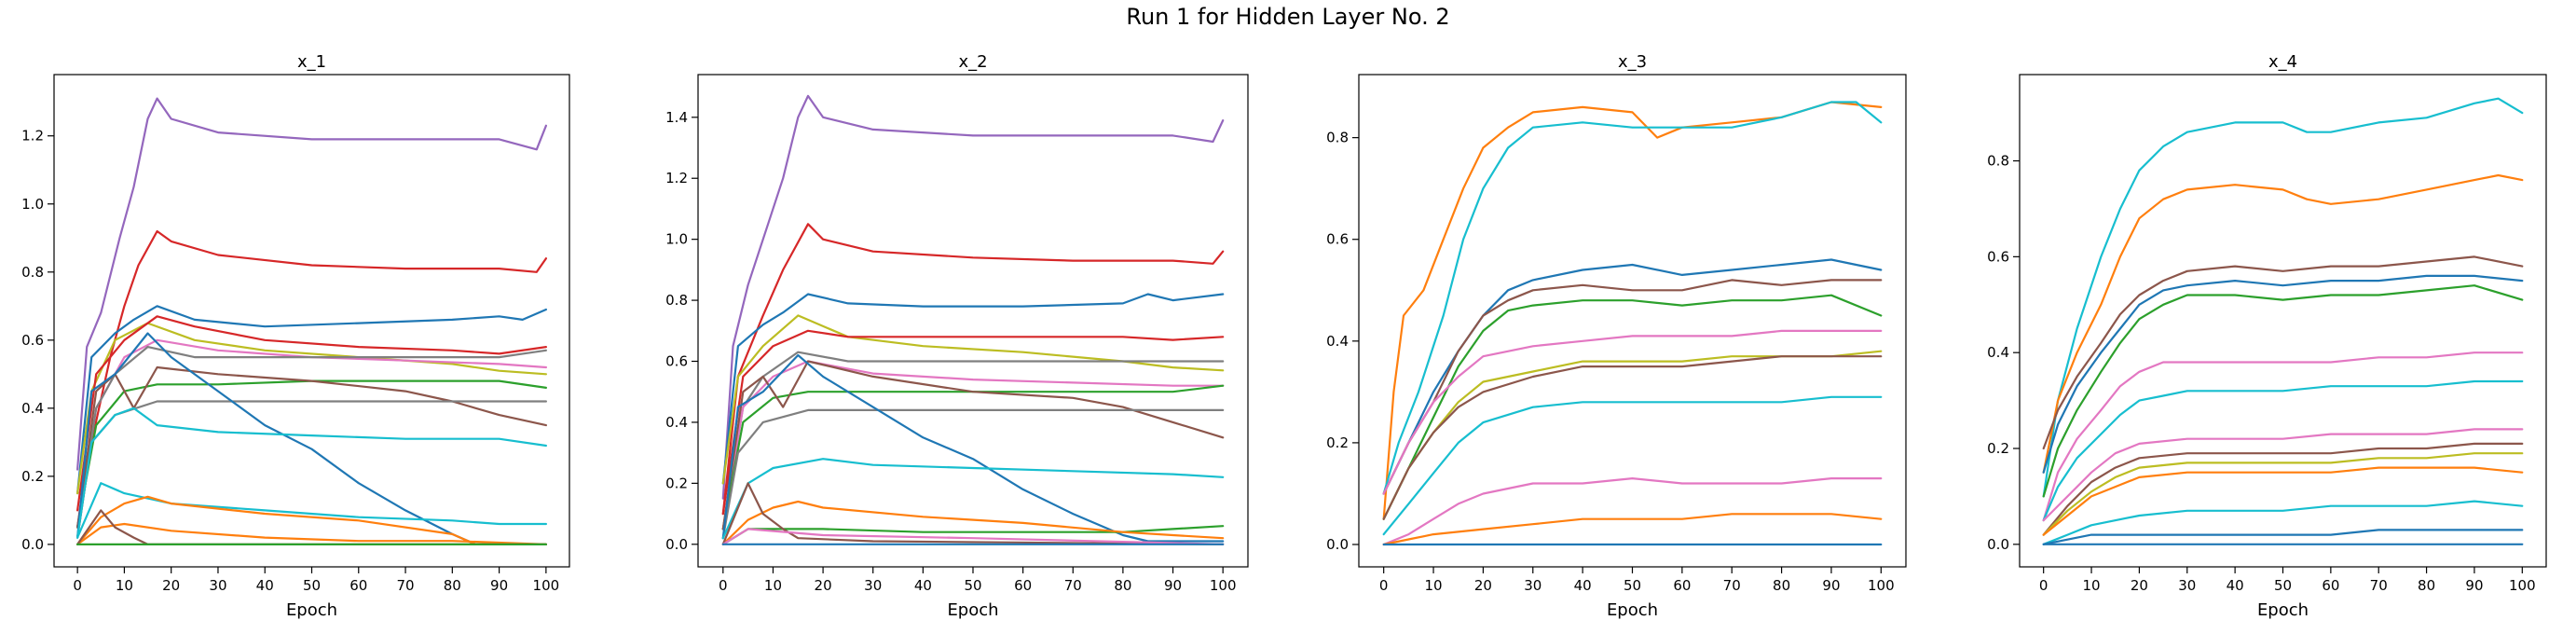 Image resolution: width=2576 pixels, height=620 pixels. What do you see at coordinates (1632, 62) in the screenshot?
I see `subplot-title: x_3` at bounding box center [1632, 62].